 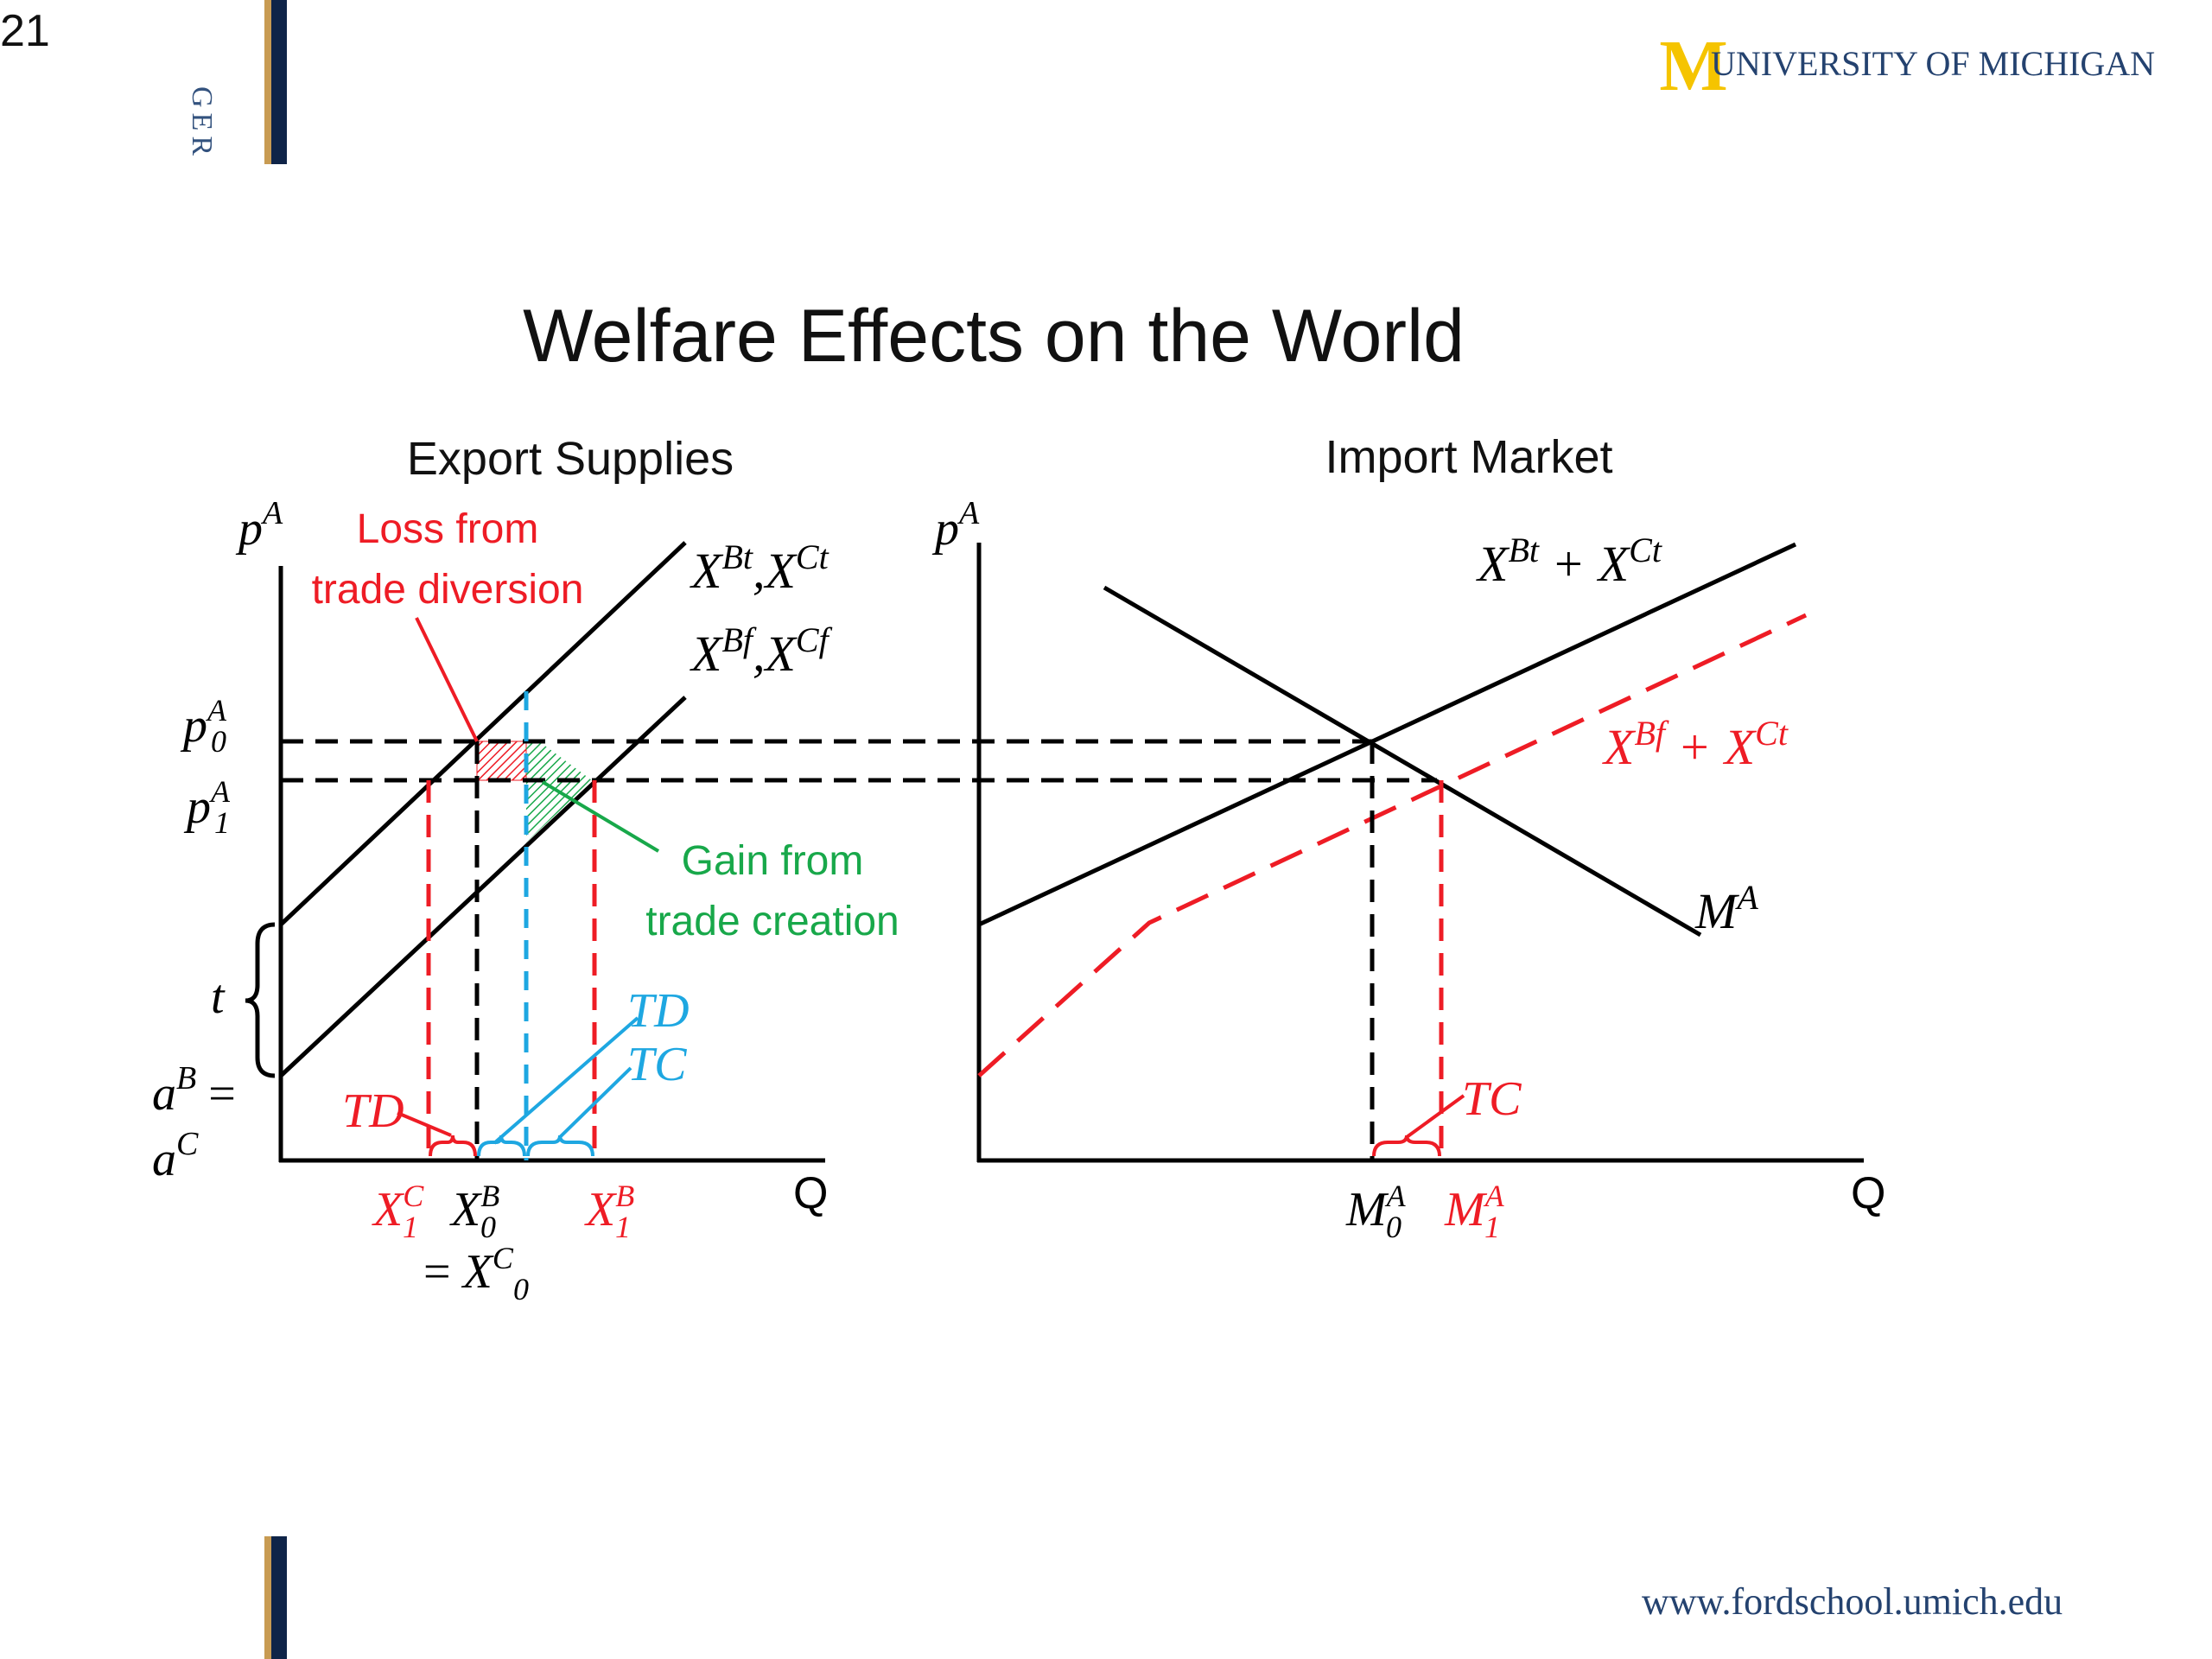 I want to click on left-y-axis-label: pA, so click(x=259, y=525).